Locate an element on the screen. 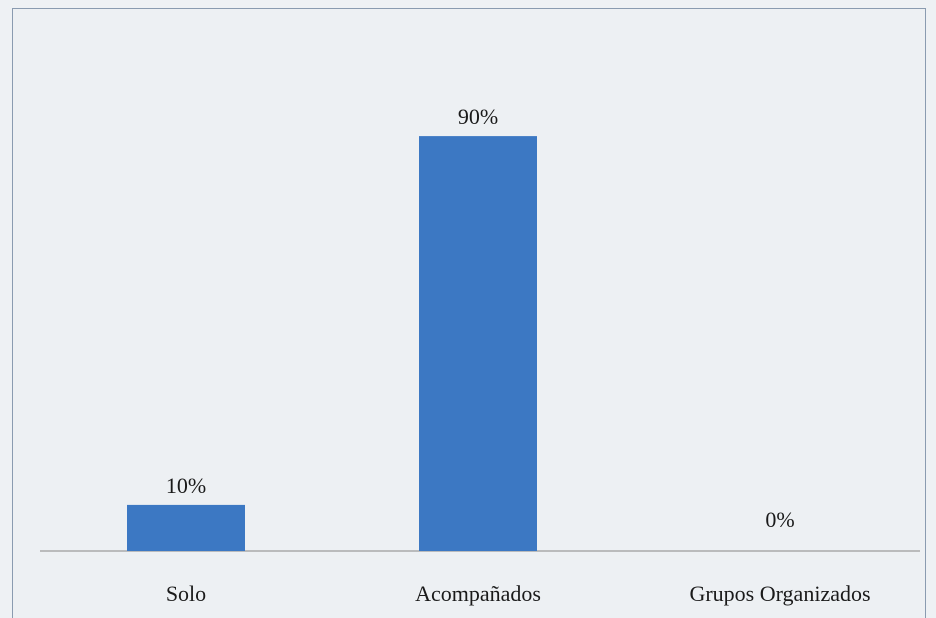  category-label-0: Solo is located at coordinates (186, 593).